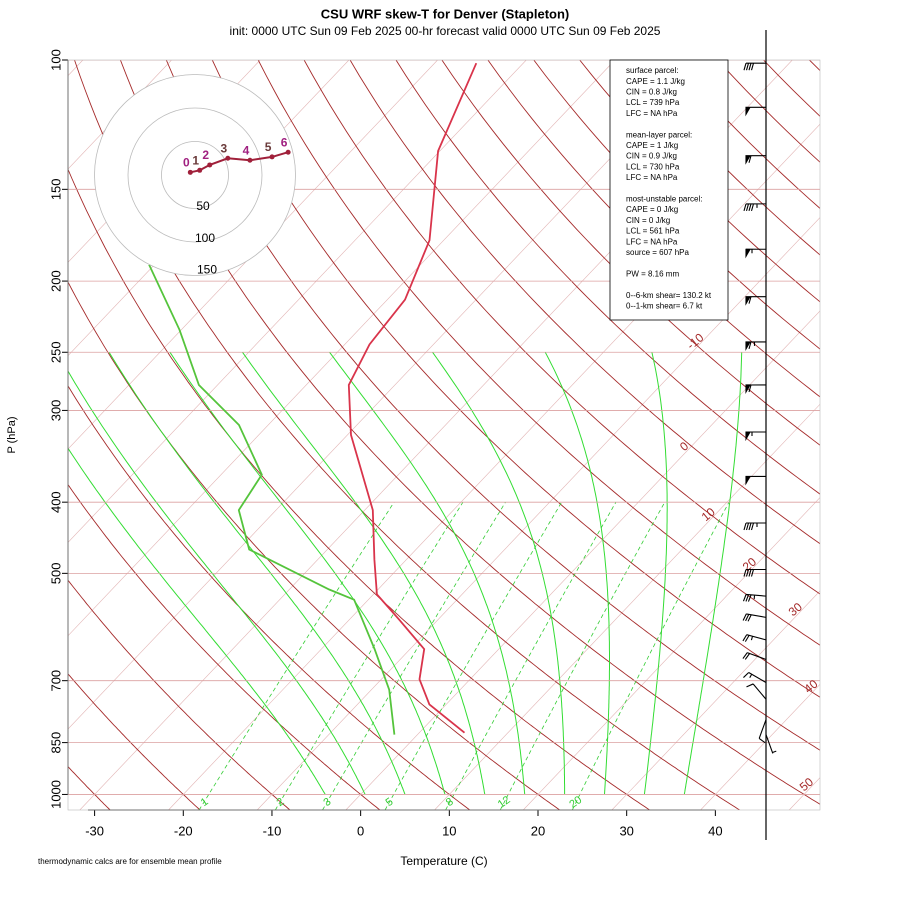 Image resolution: width=900 pixels, height=900 pixels. Describe the element at coordinates (443, 861) in the screenshot. I see `x-axis-title: Temperature (C)` at that location.